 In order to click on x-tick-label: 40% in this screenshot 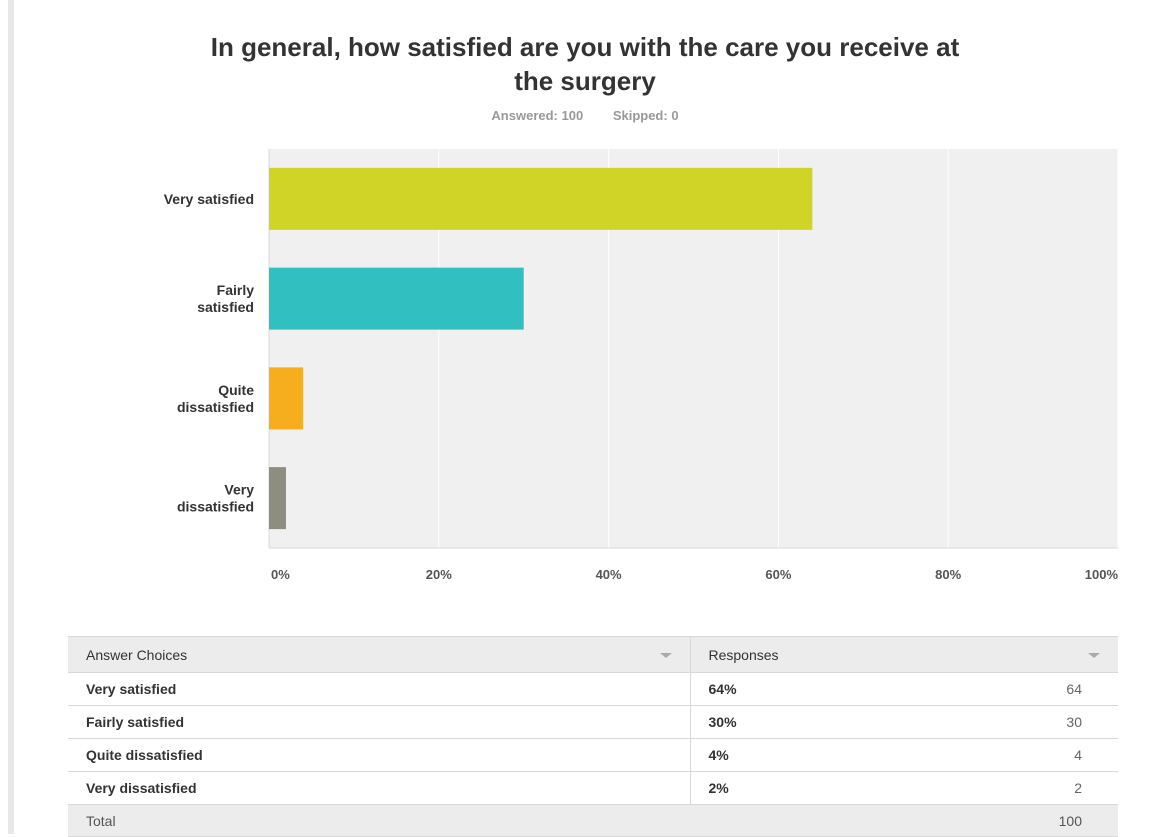, I will do `click(609, 574)`.